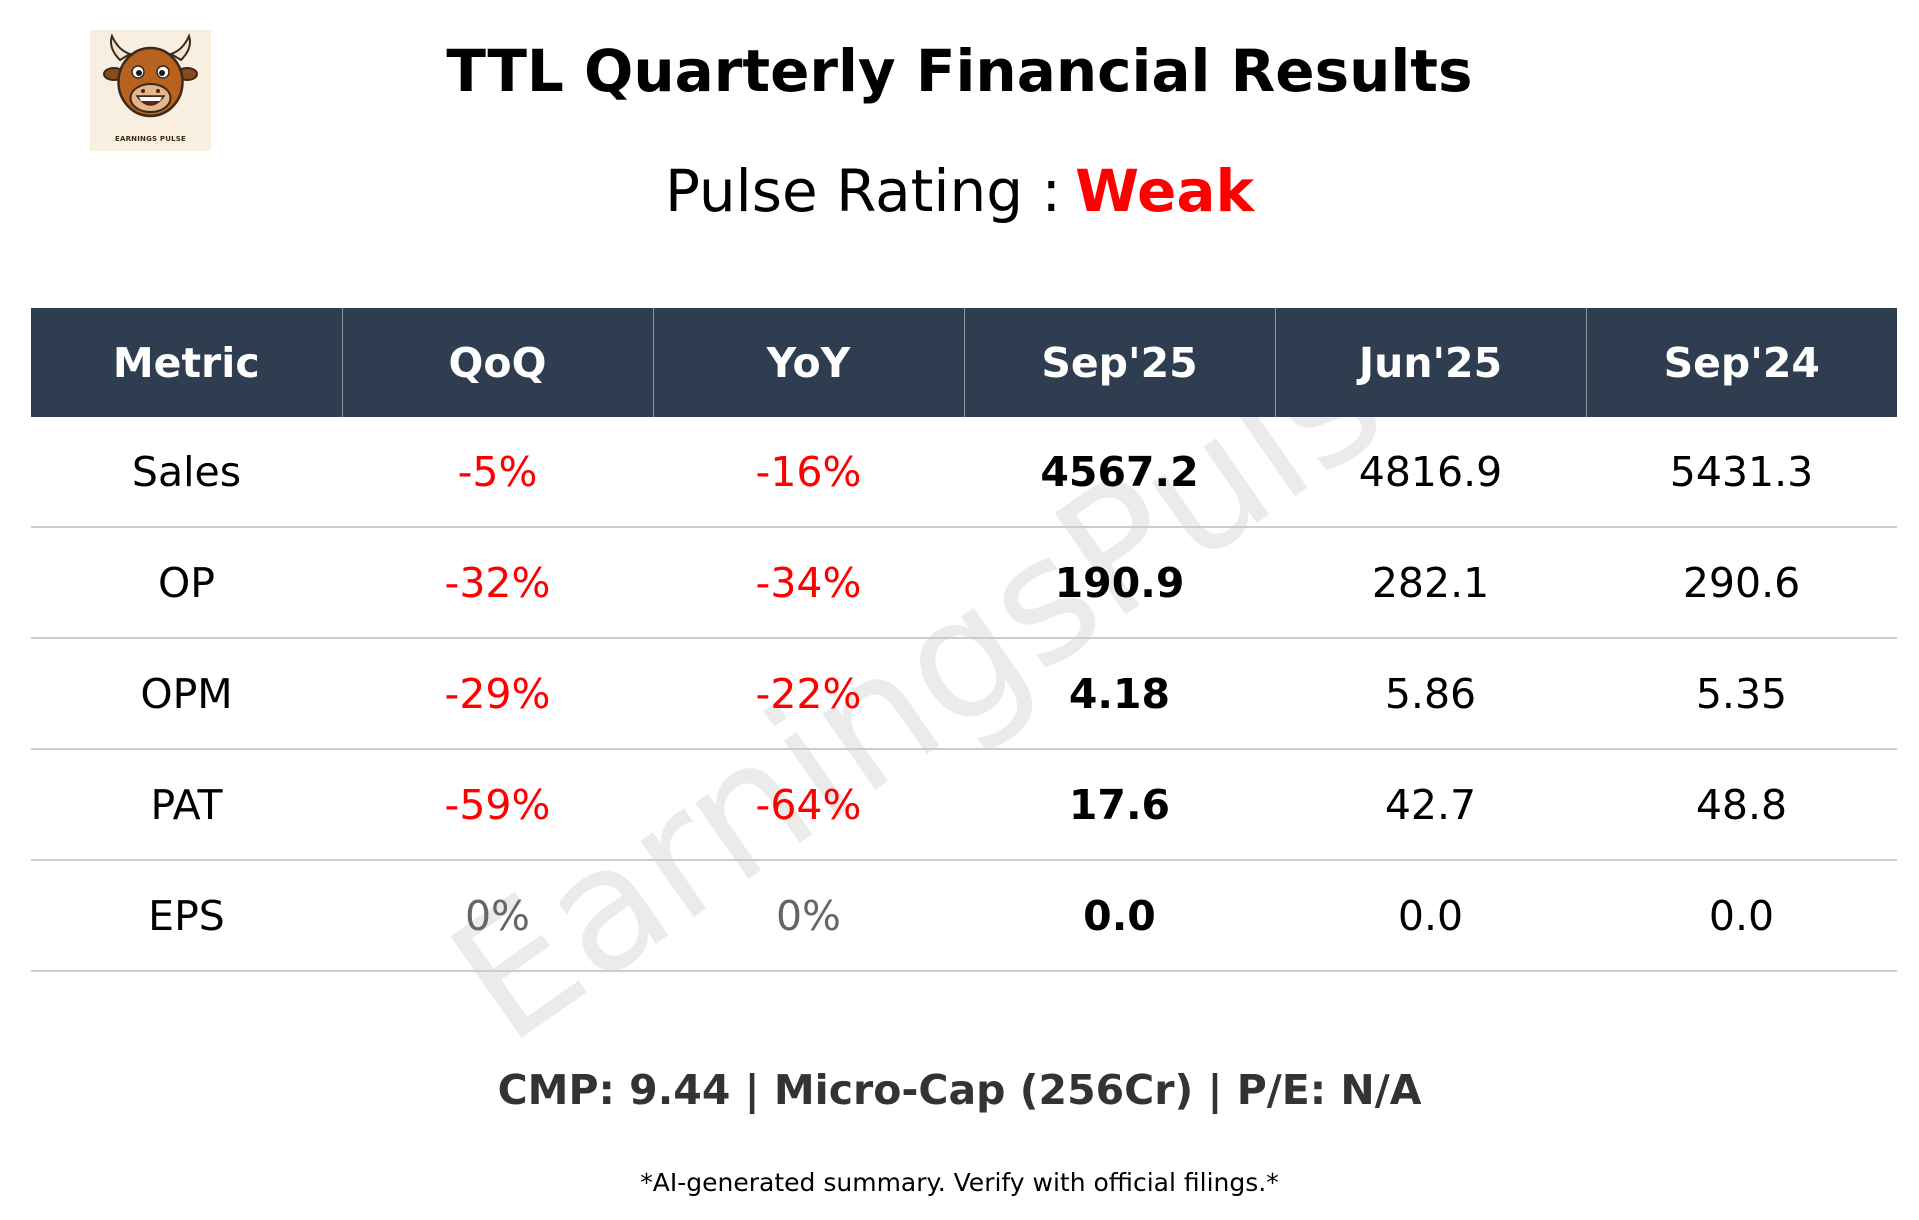  I want to click on pulse-rating: Pulse Rating : Weak, so click(959, 191).